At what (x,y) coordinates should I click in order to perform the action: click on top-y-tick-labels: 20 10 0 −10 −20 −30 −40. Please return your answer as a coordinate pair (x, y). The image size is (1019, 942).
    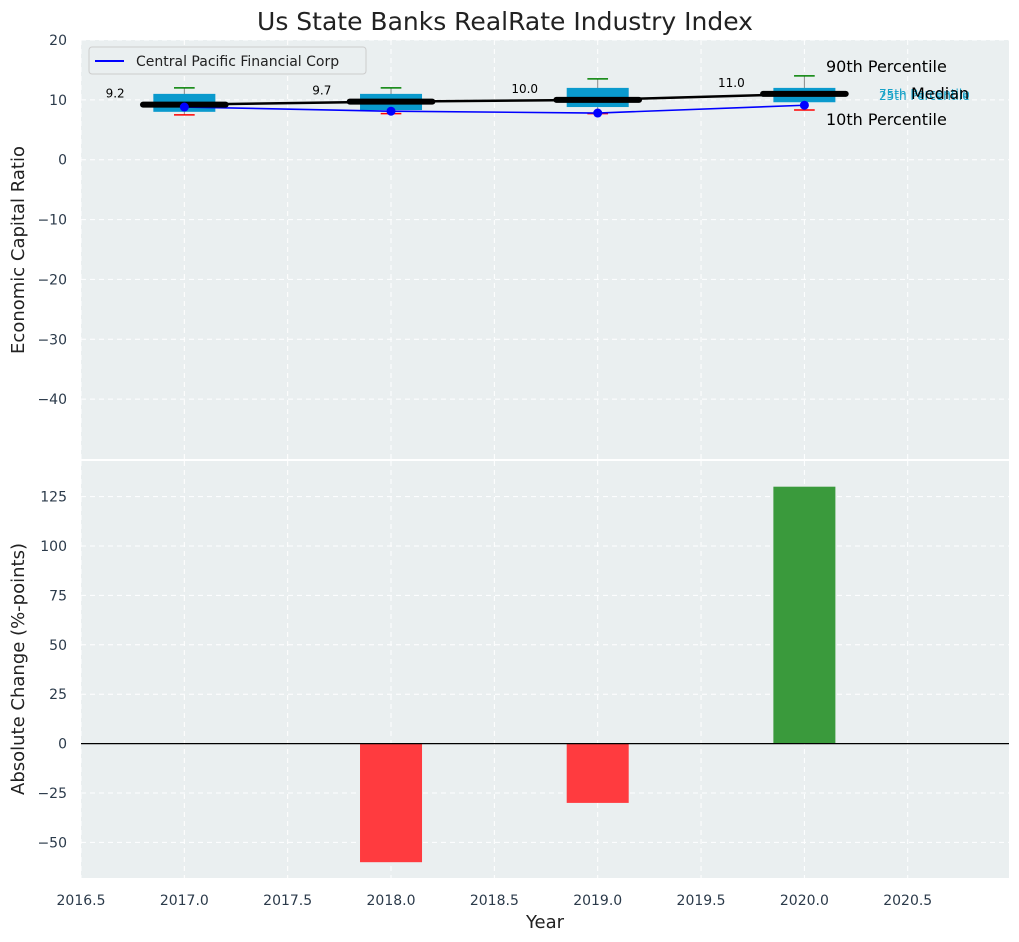
    Looking at the image, I should click on (52, 220).